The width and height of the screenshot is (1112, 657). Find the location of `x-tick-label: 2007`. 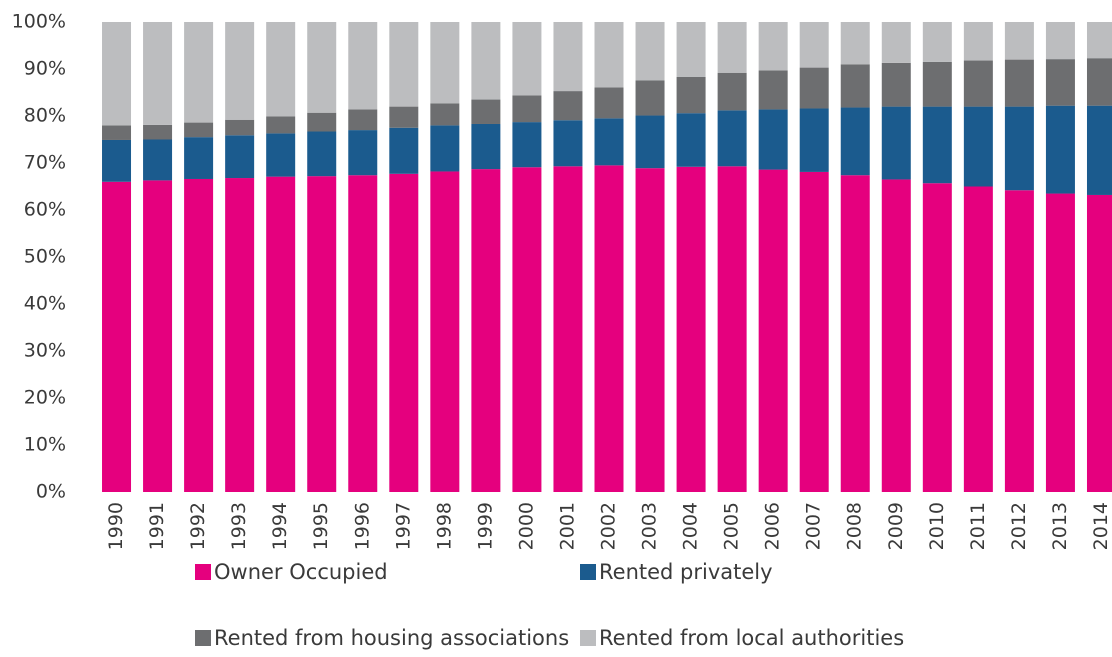

x-tick-label: 2007 is located at coordinates (814, 526).